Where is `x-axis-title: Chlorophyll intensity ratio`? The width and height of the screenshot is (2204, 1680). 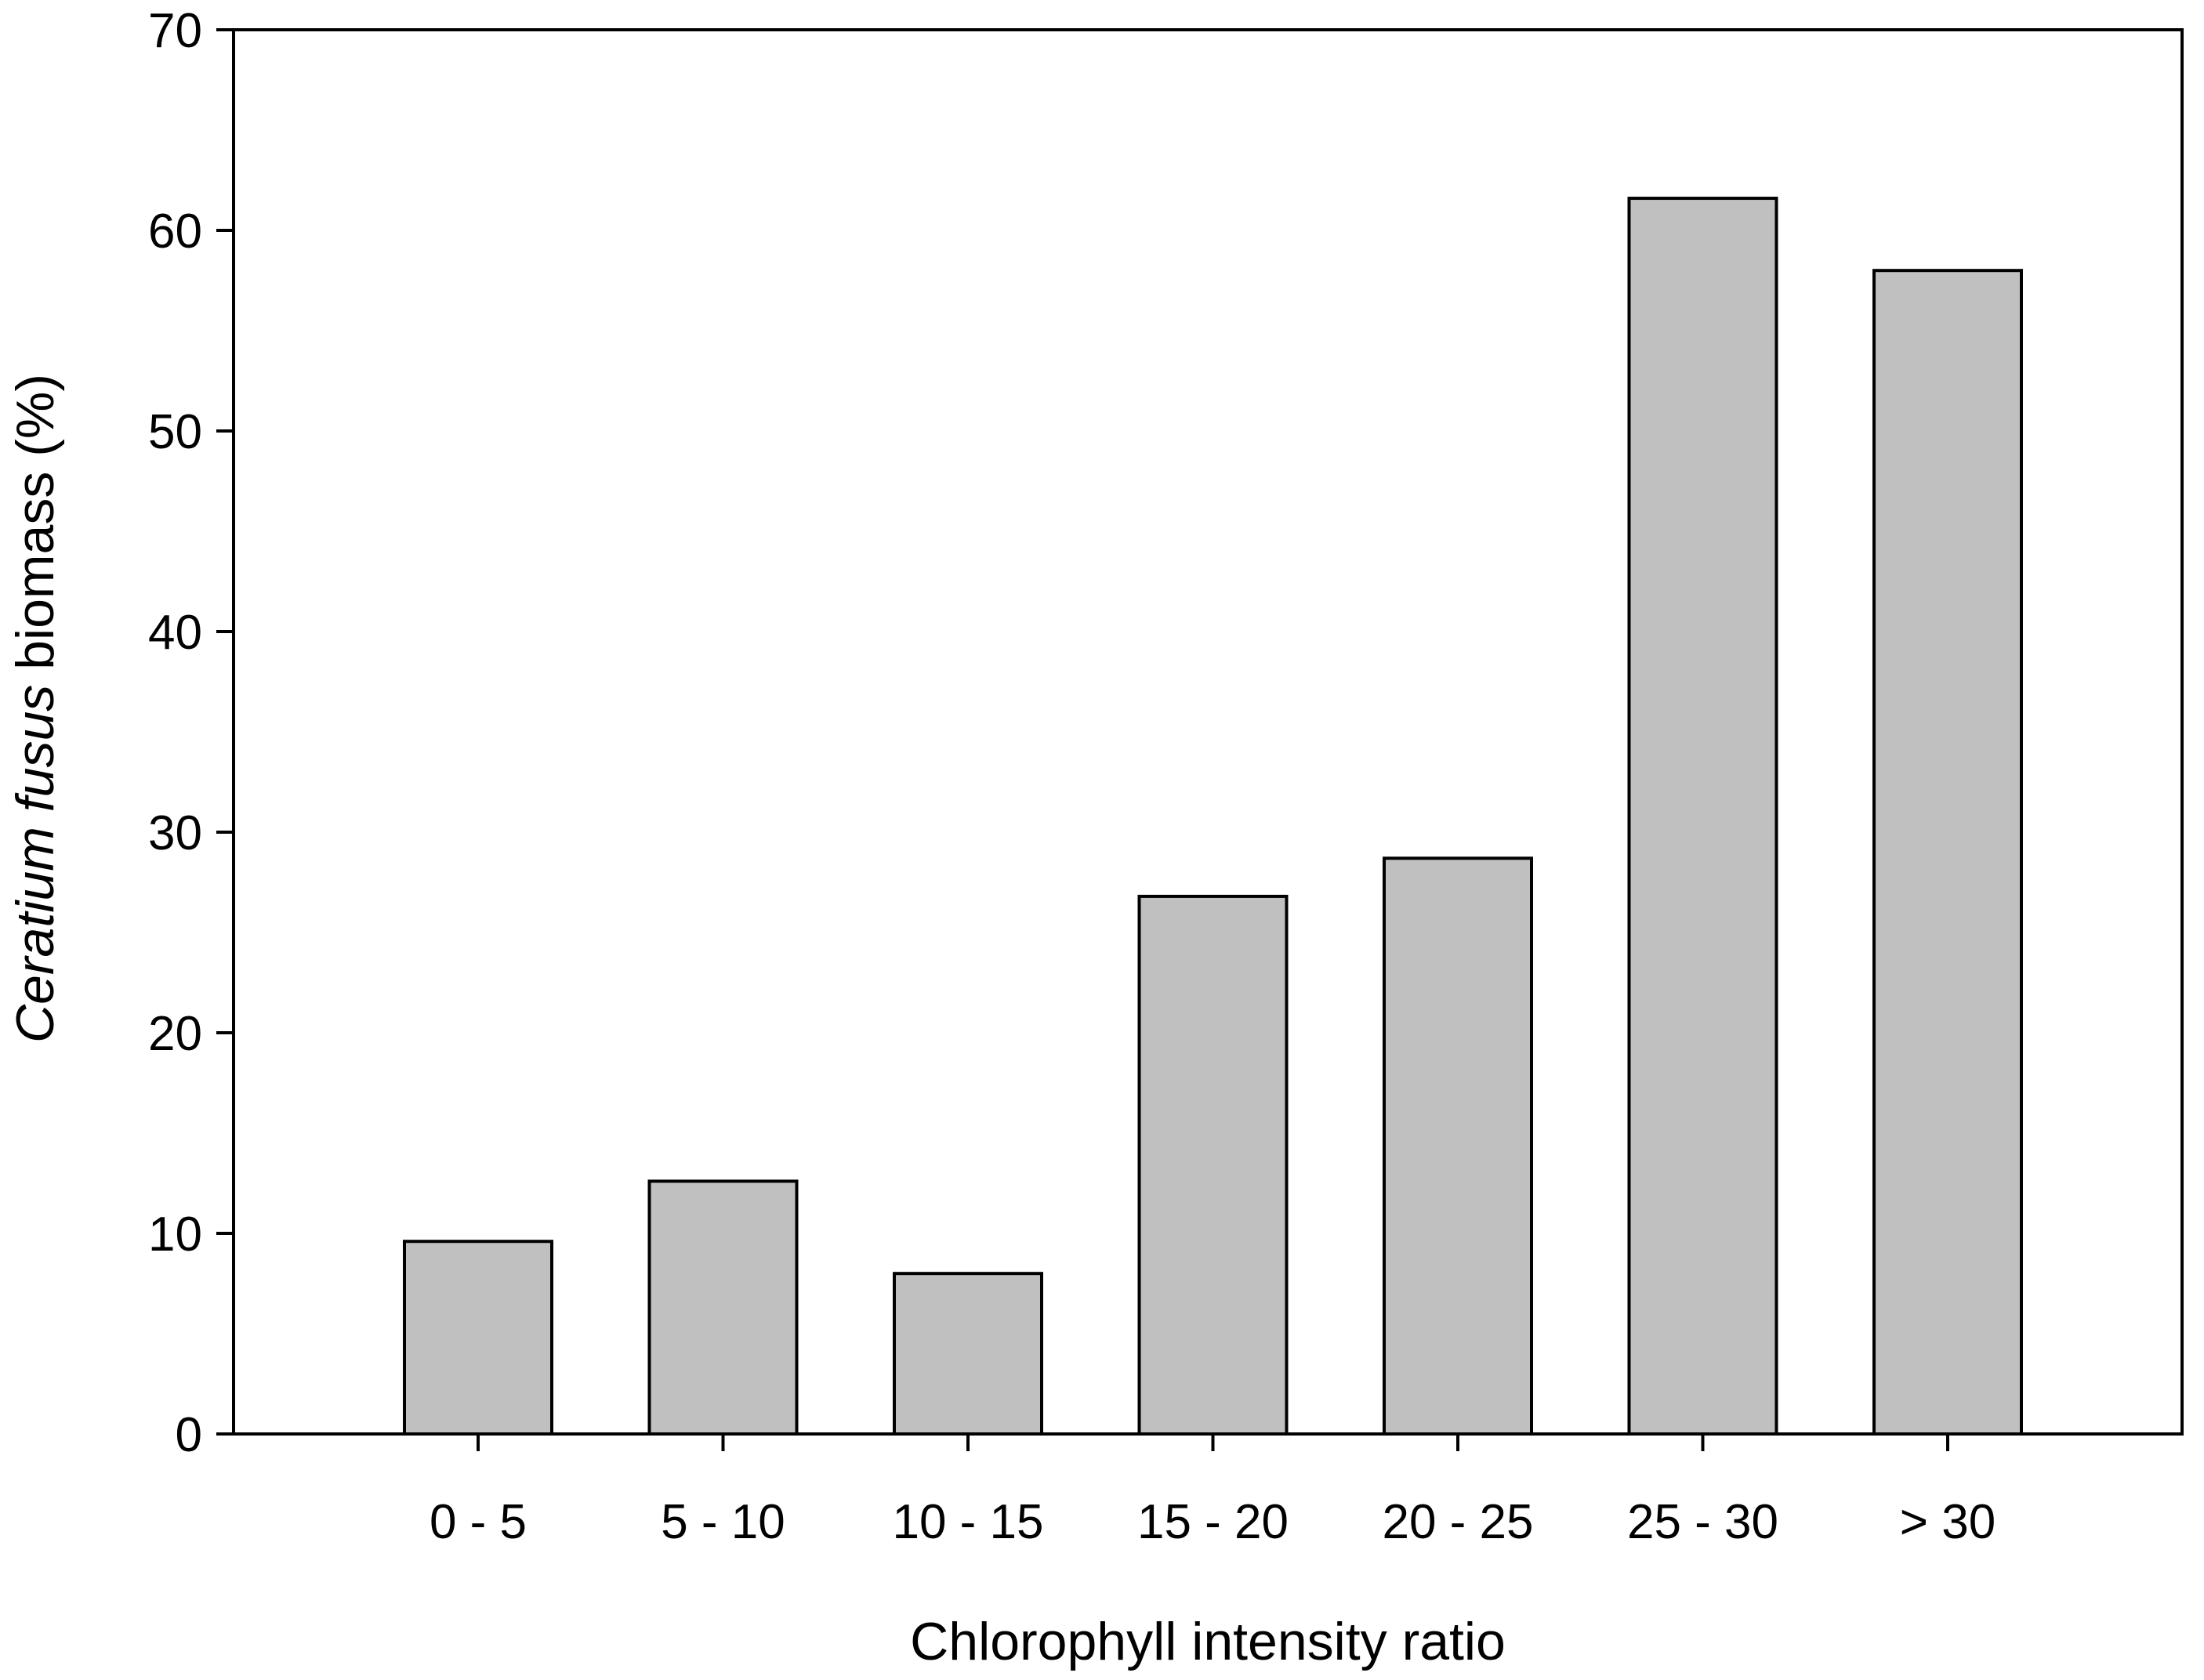 x-axis-title: Chlorophyll intensity ratio is located at coordinates (1208, 1641).